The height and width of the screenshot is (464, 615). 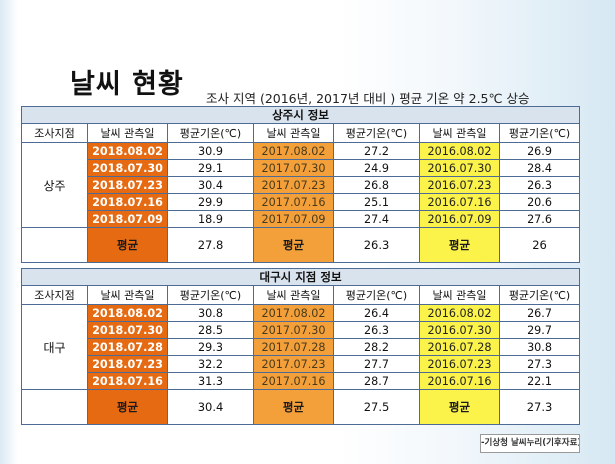 I want to click on date-2016: 2016.07.09, so click(x=459, y=219).